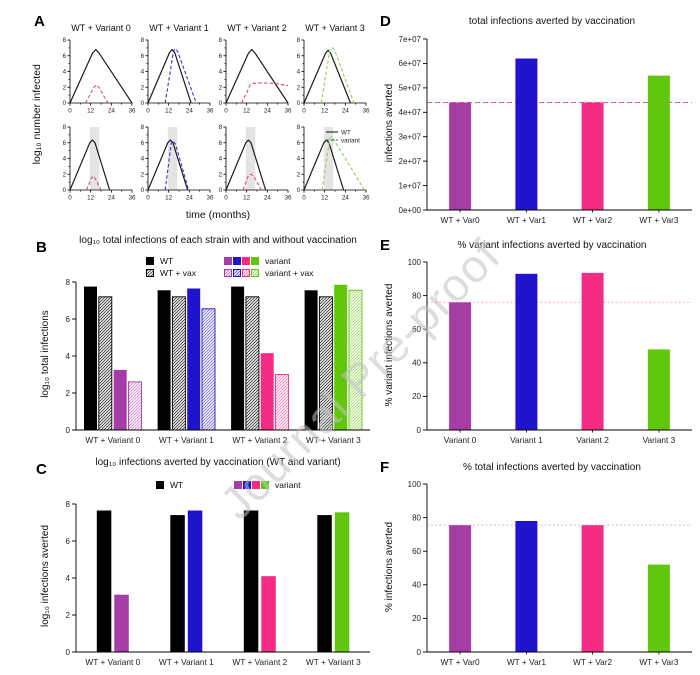 This screenshot has height=675, width=700. Describe the element at coordinates (98, 77) in the screenshot. I see `panel-a-subplot-r0c0: 0 12 24 36 0 2 4 6 8` at that location.